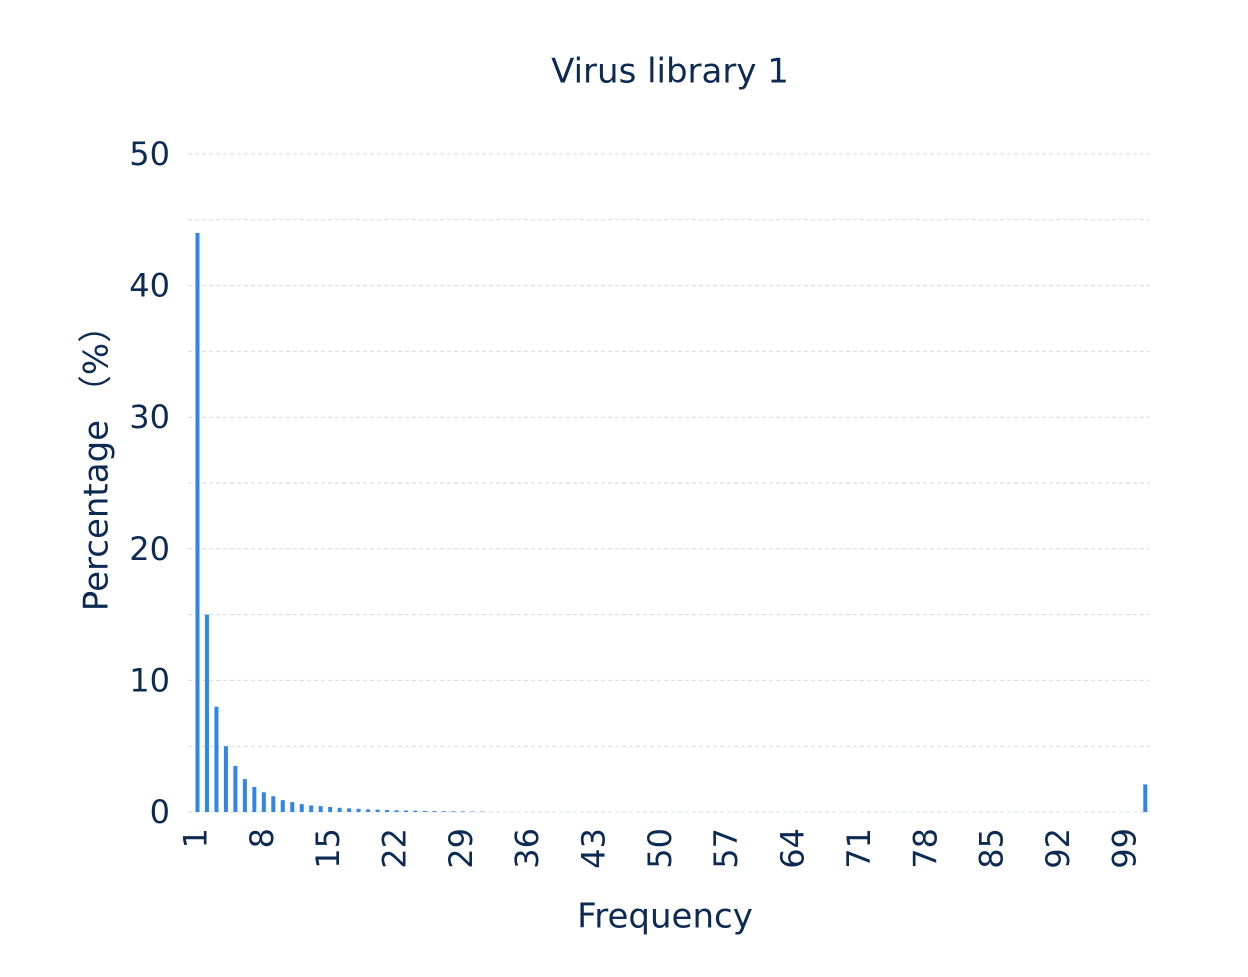 The height and width of the screenshot is (977, 1248). I want to click on x-axis-label: Frequency, so click(665, 917).